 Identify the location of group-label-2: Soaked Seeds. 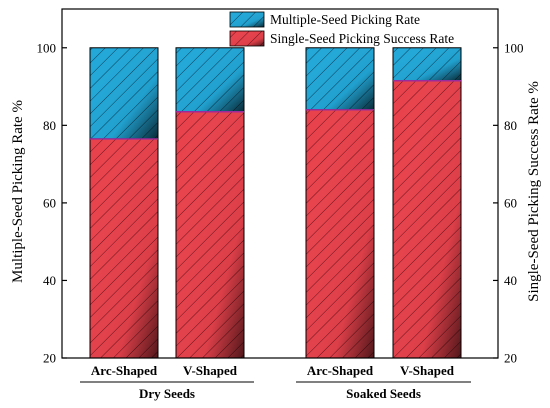
(383, 393).